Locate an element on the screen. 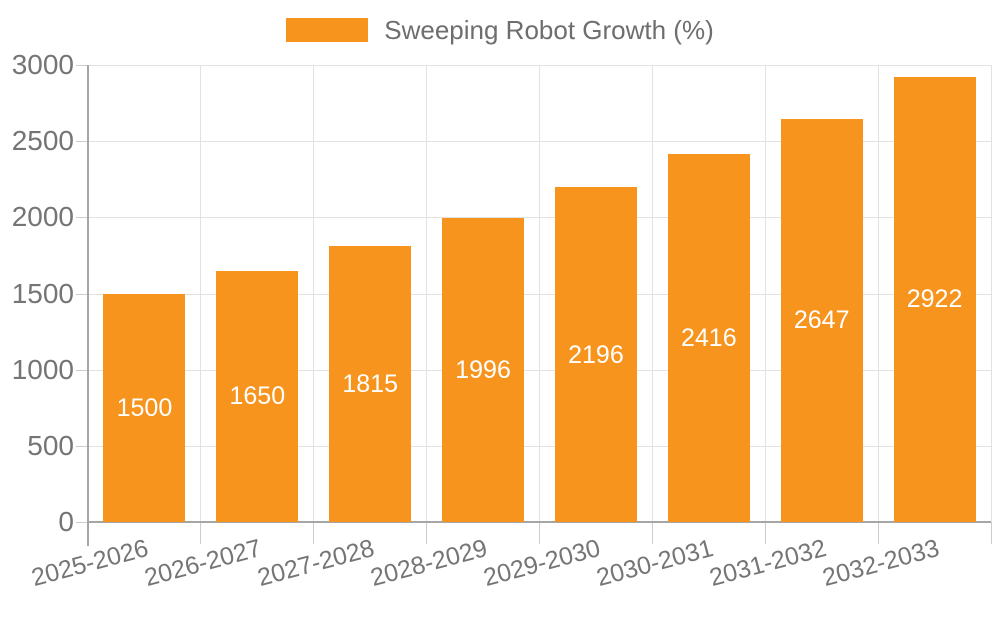 The width and height of the screenshot is (1000, 618). bar-value-label: 1815 is located at coordinates (370, 383).